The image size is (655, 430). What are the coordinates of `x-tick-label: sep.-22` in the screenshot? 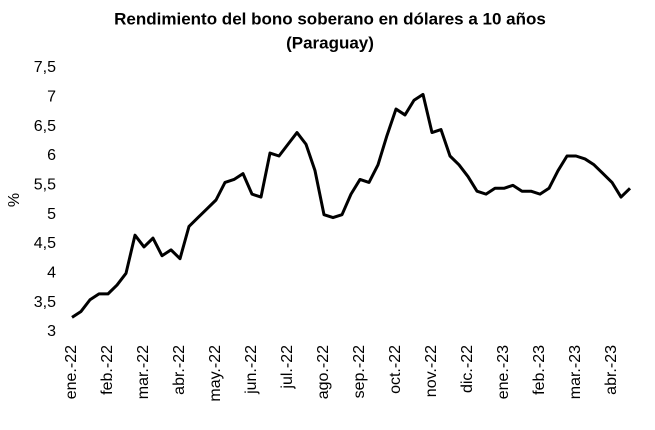 It's located at (359, 371).